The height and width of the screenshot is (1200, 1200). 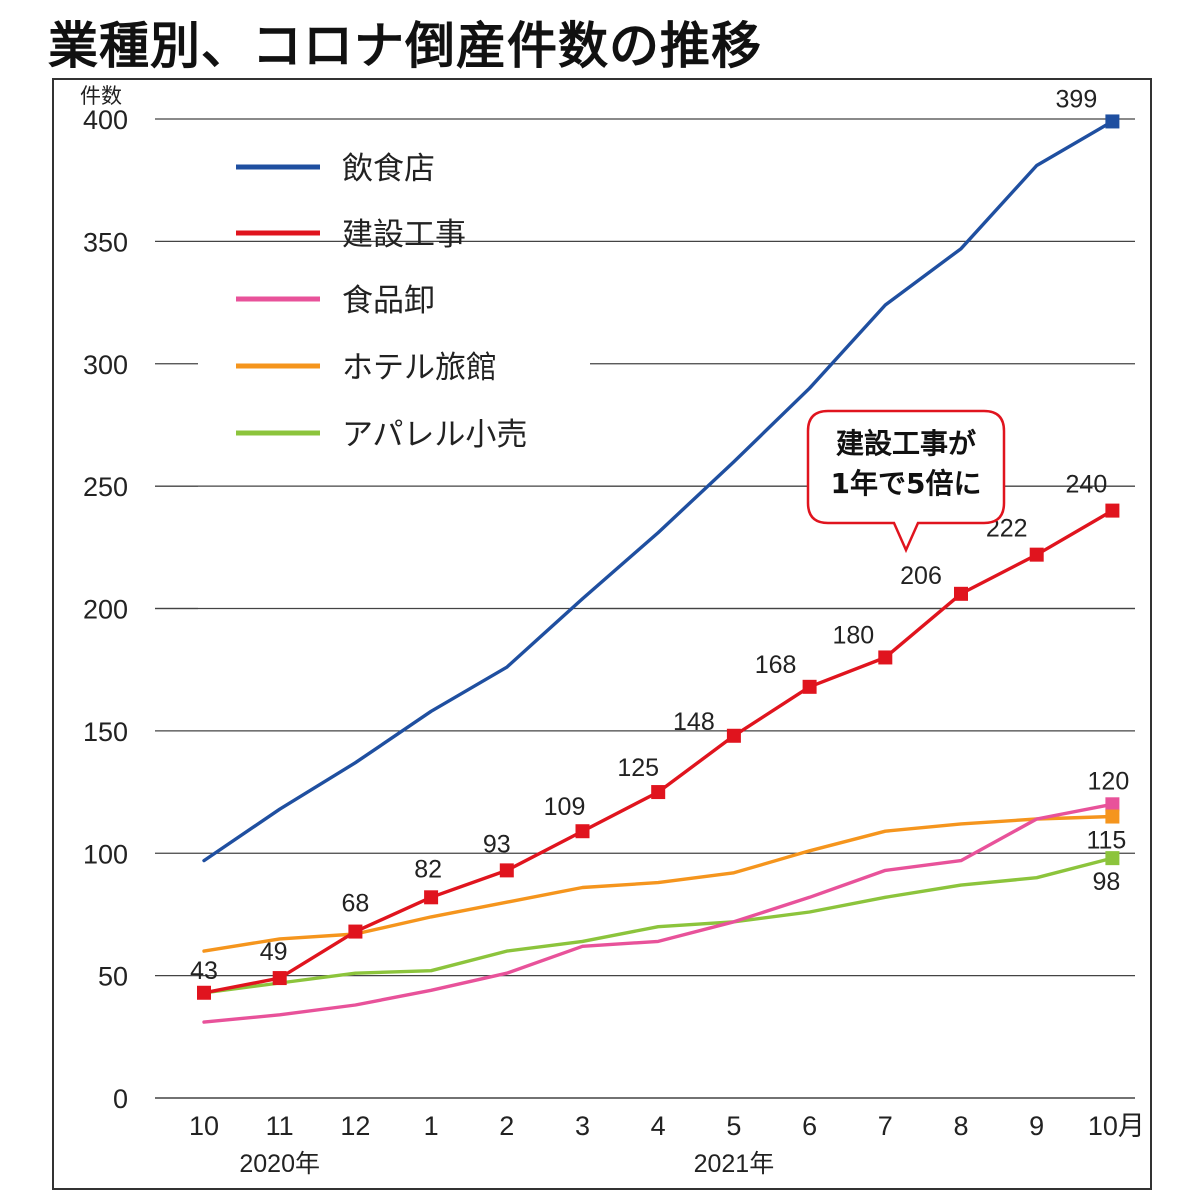 I want to click on data-label: 206, so click(x=921, y=576).